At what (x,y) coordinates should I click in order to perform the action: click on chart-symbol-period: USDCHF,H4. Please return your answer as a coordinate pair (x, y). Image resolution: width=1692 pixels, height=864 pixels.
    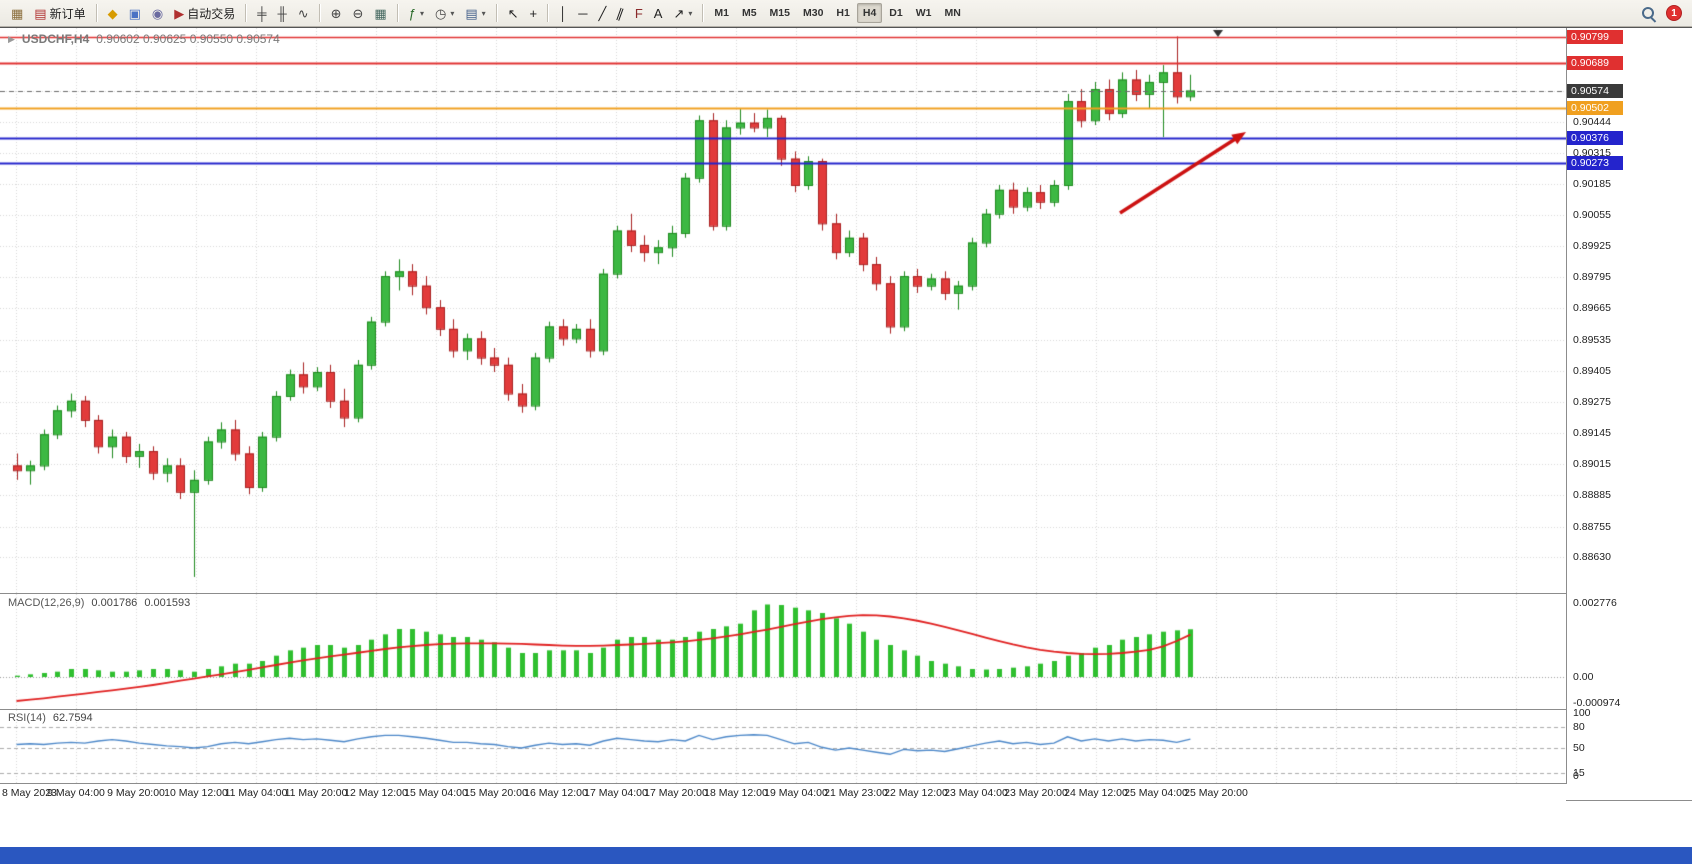
    Looking at the image, I should click on (55, 39).